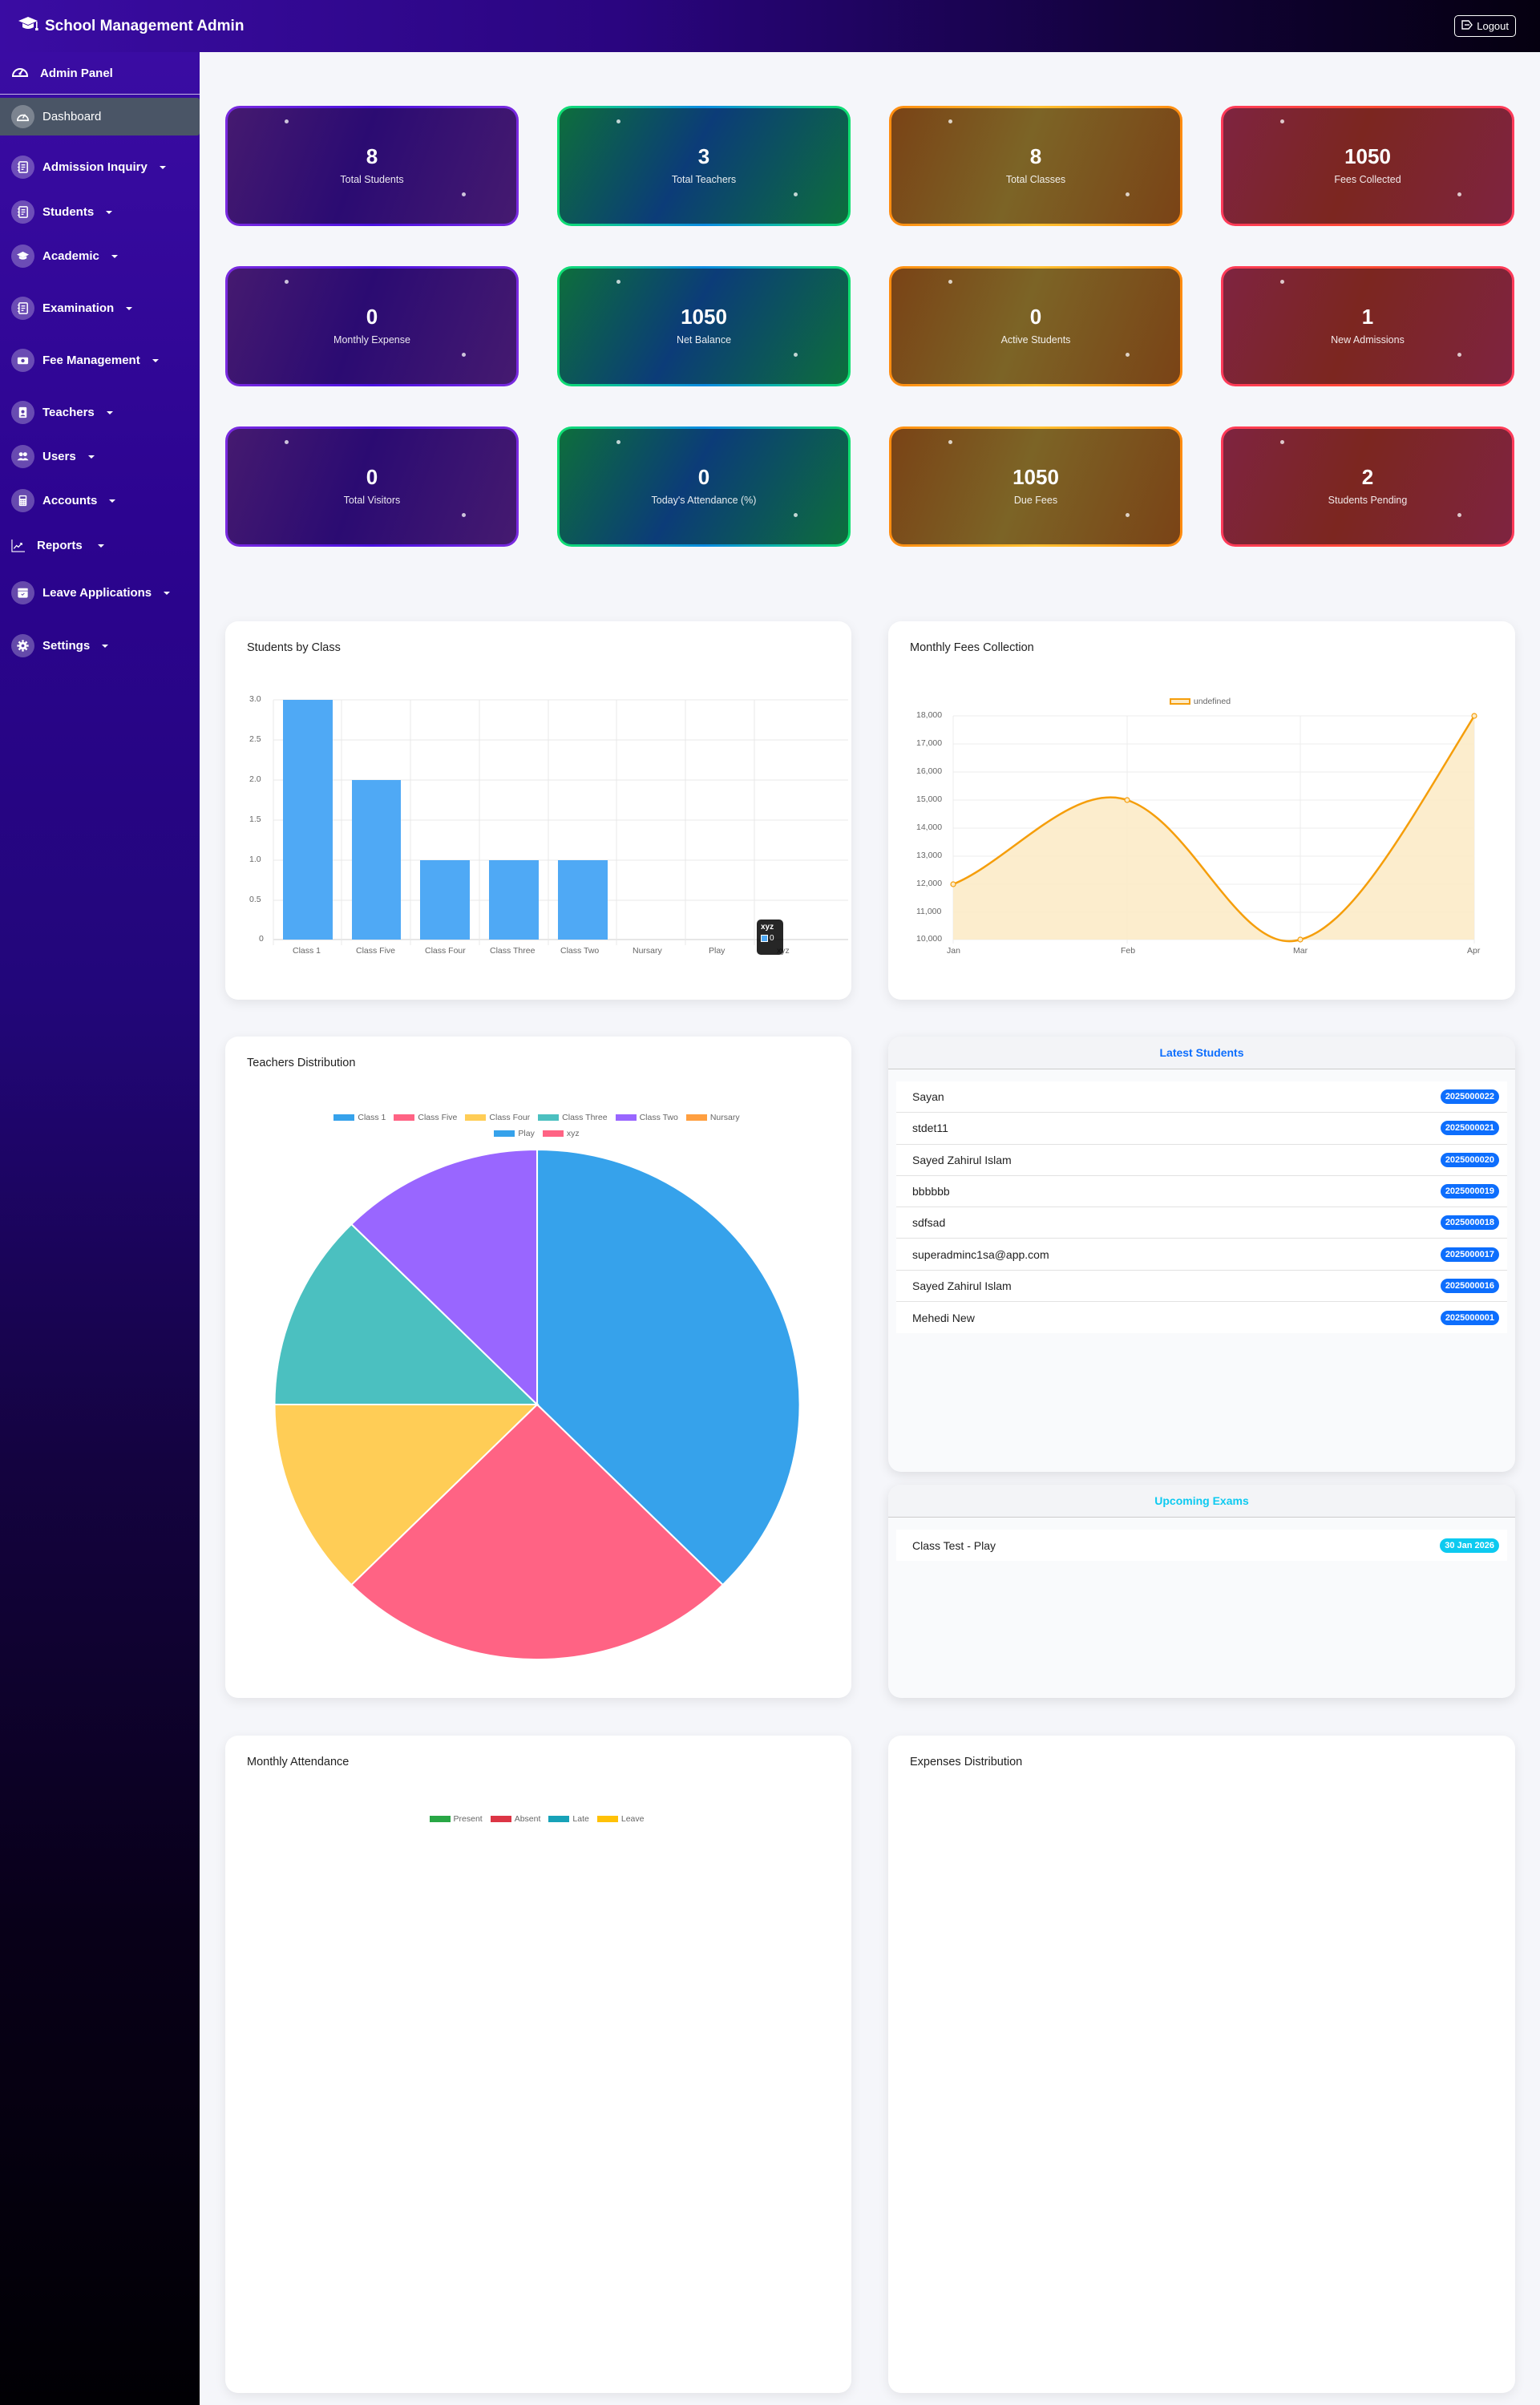 The width and height of the screenshot is (1540, 2405). Describe the element at coordinates (1470, 1097) in the screenshot. I see `student-id-badge: 2025000022` at that location.